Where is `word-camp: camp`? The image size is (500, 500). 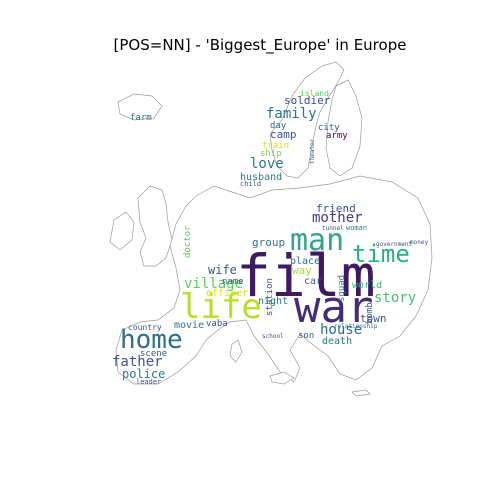
word-camp: camp is located at coordinates (283, 134).